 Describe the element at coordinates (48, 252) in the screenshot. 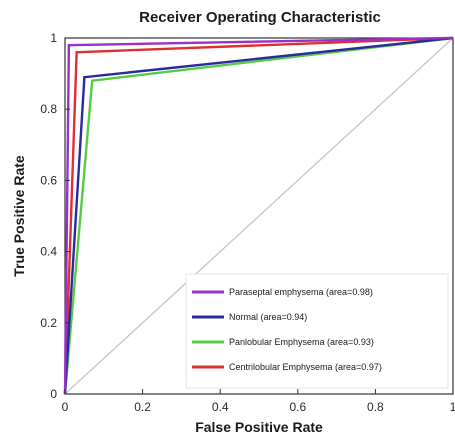

I see `y-tick-label: 0.4` at that location.